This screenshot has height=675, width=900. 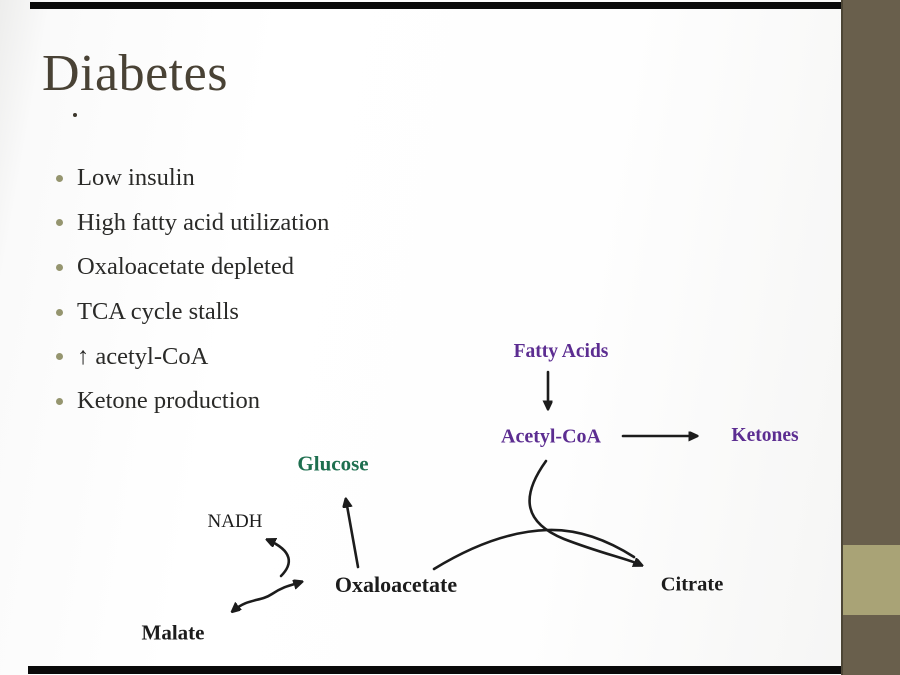 I want to click on node-acetyl-coa: Acetyl-CoA, so click(x=551, y=436).